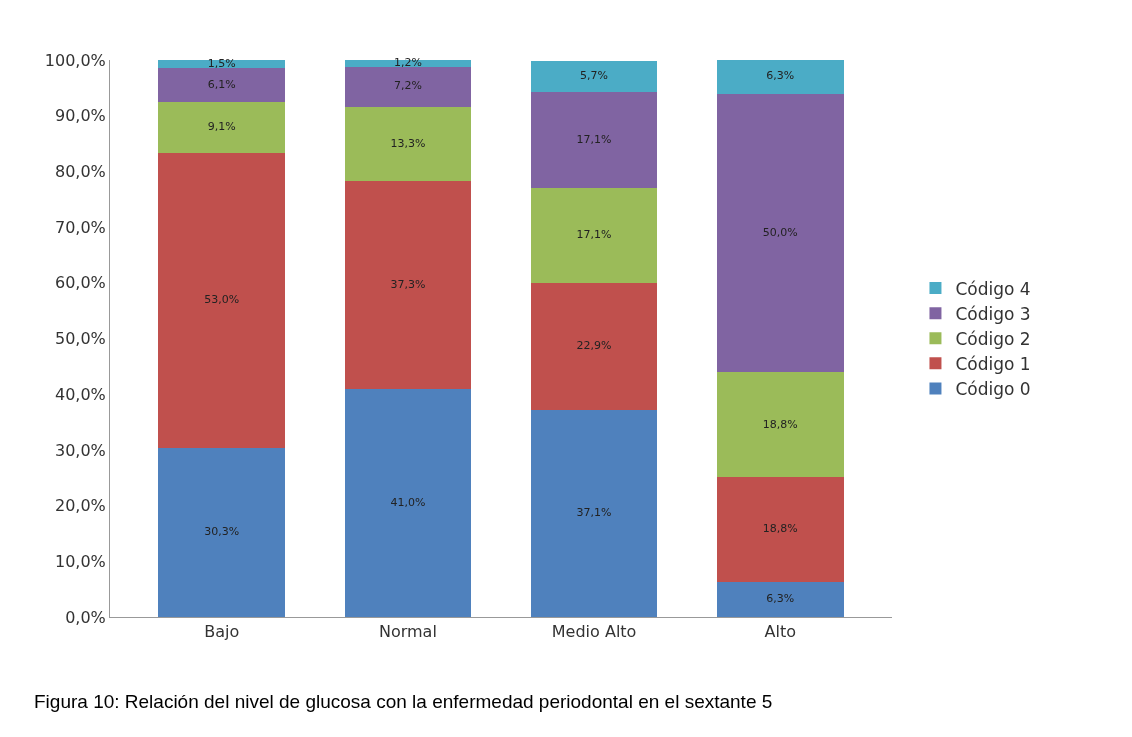  Describe the element at coordinates (993, 338) in the screenshot. I see `legend-label: Código 2` at that location.